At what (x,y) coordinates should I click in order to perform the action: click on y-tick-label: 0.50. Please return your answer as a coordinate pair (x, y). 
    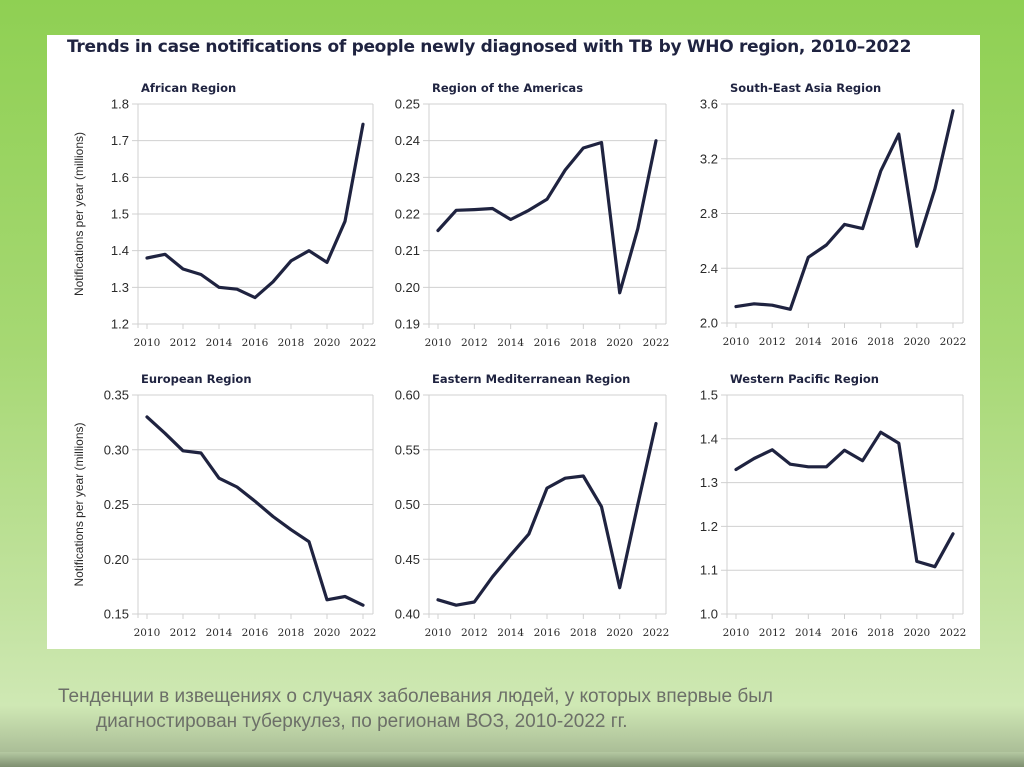
    Looking at the image, I should click on (407, 504).